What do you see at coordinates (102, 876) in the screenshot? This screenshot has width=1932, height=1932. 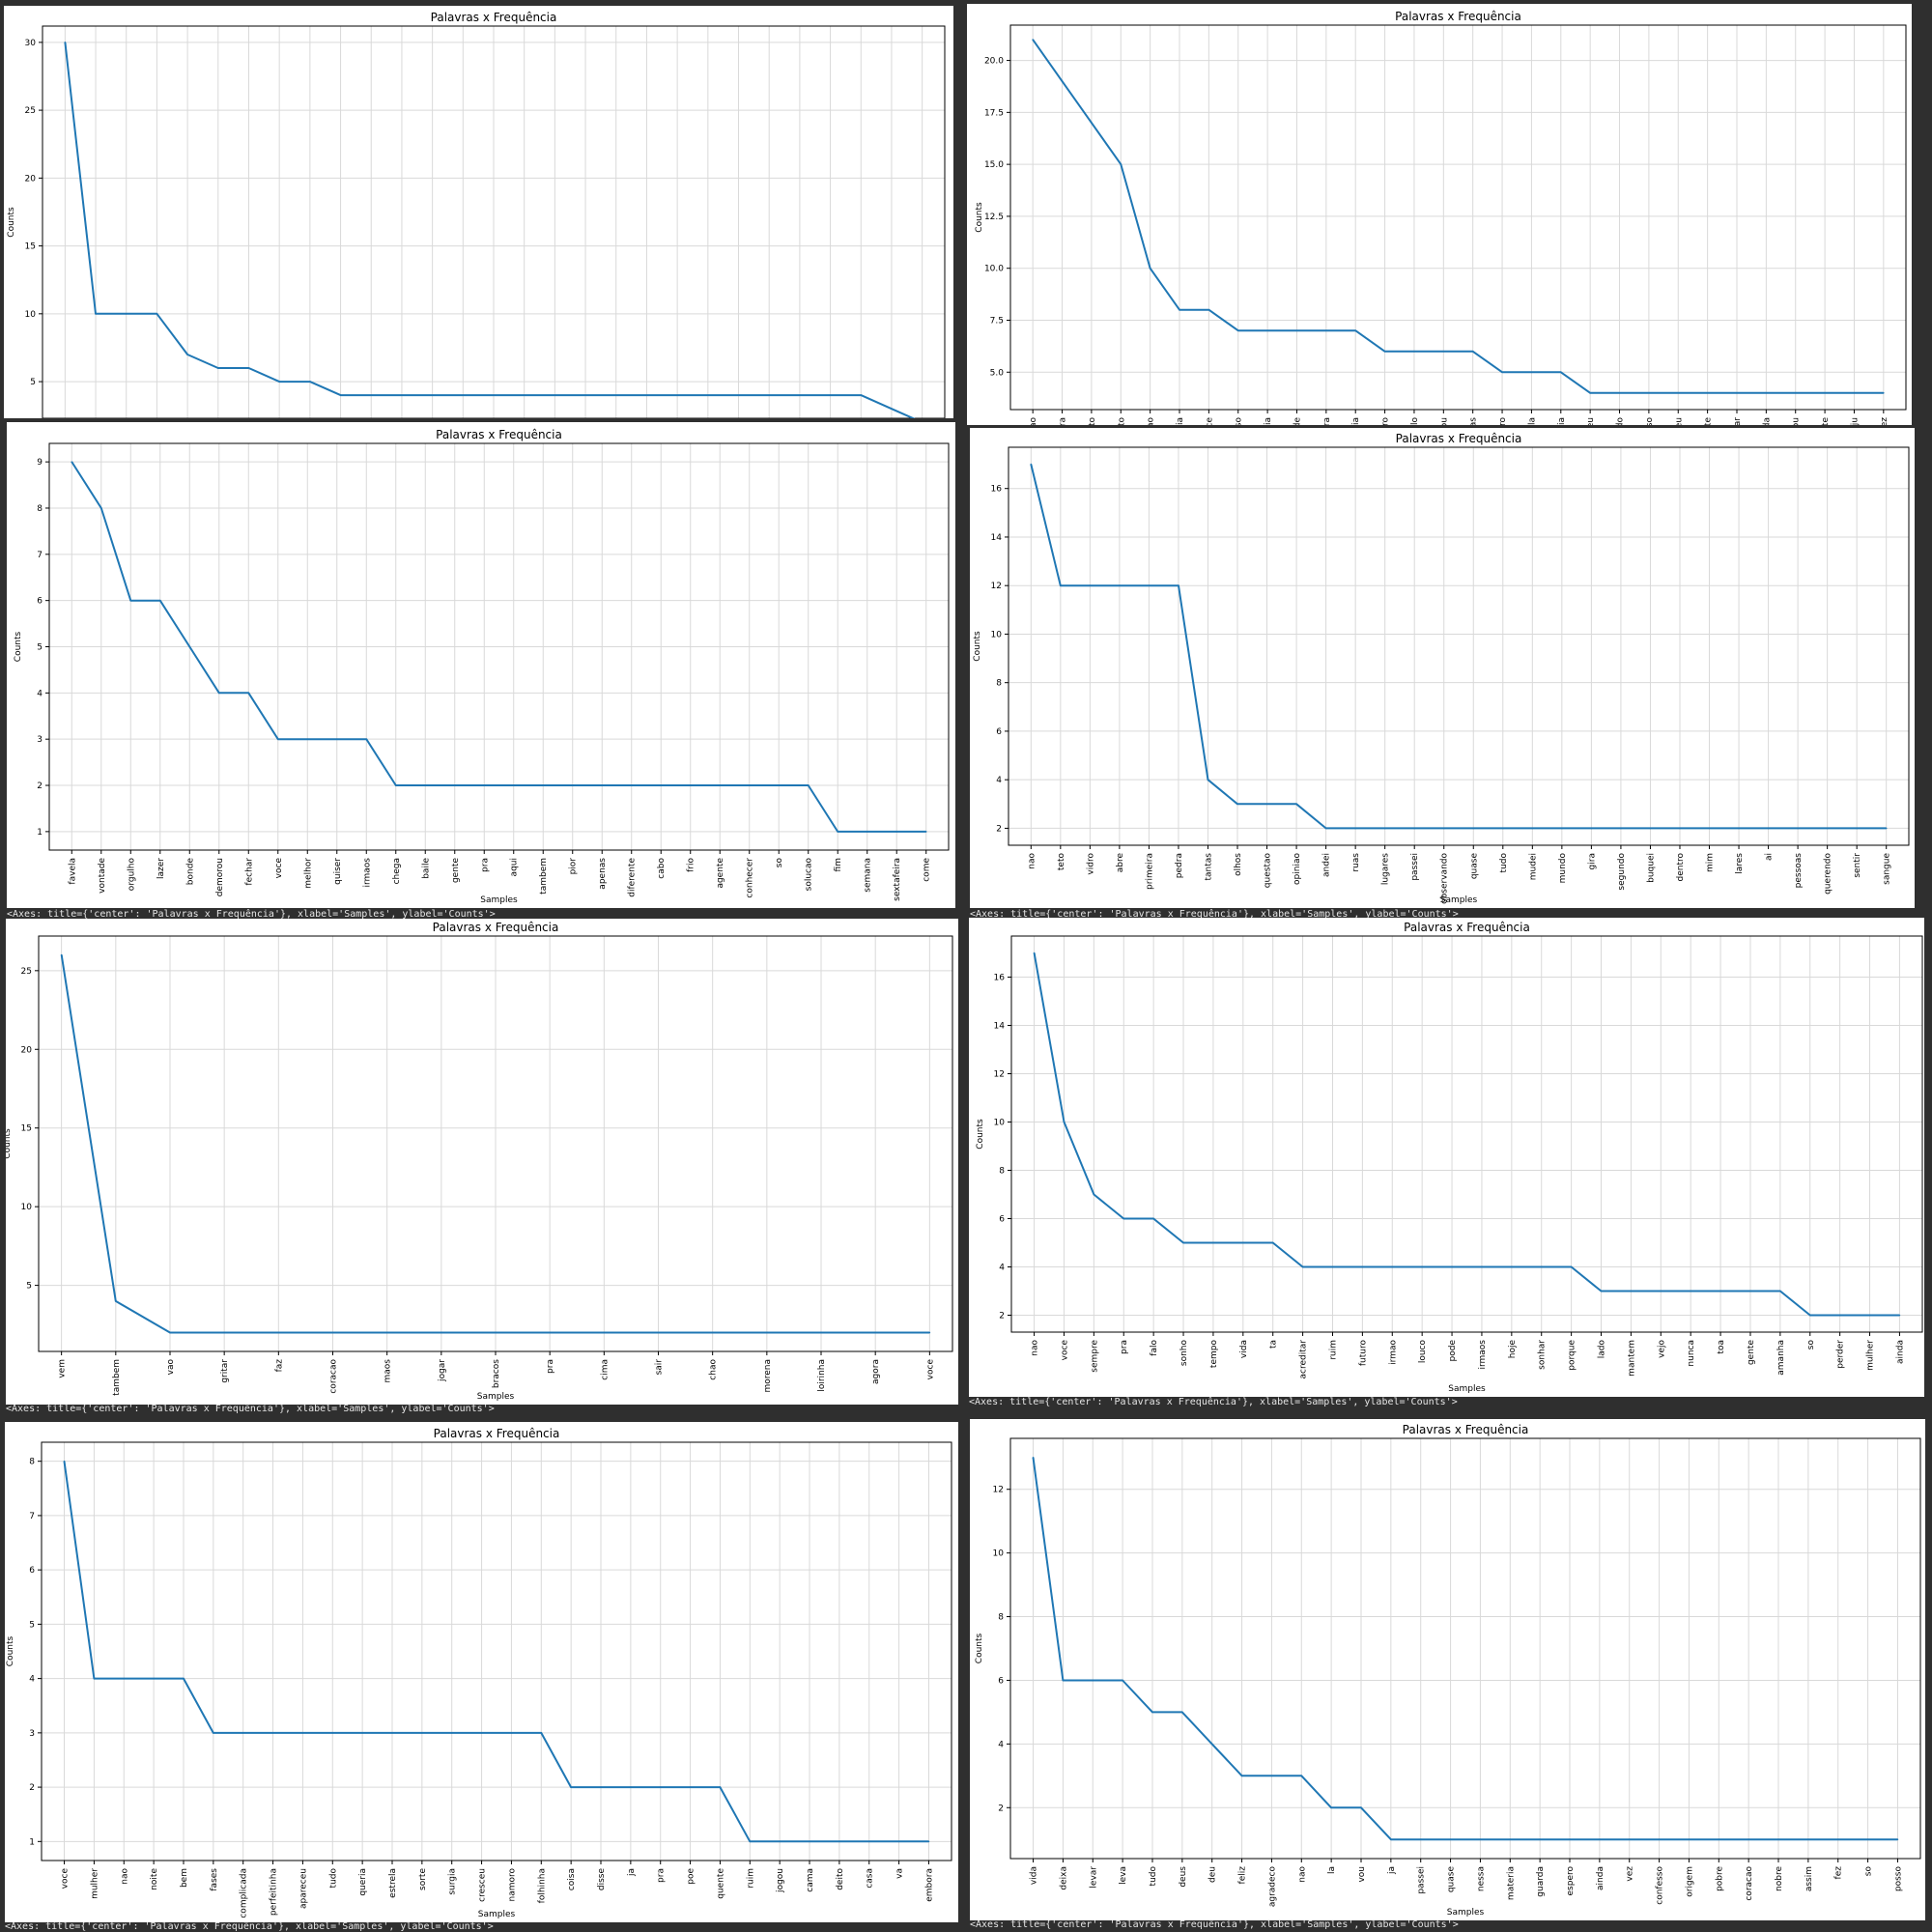 I see `x-tick-label: vontade` at bounding box center [102, 876].